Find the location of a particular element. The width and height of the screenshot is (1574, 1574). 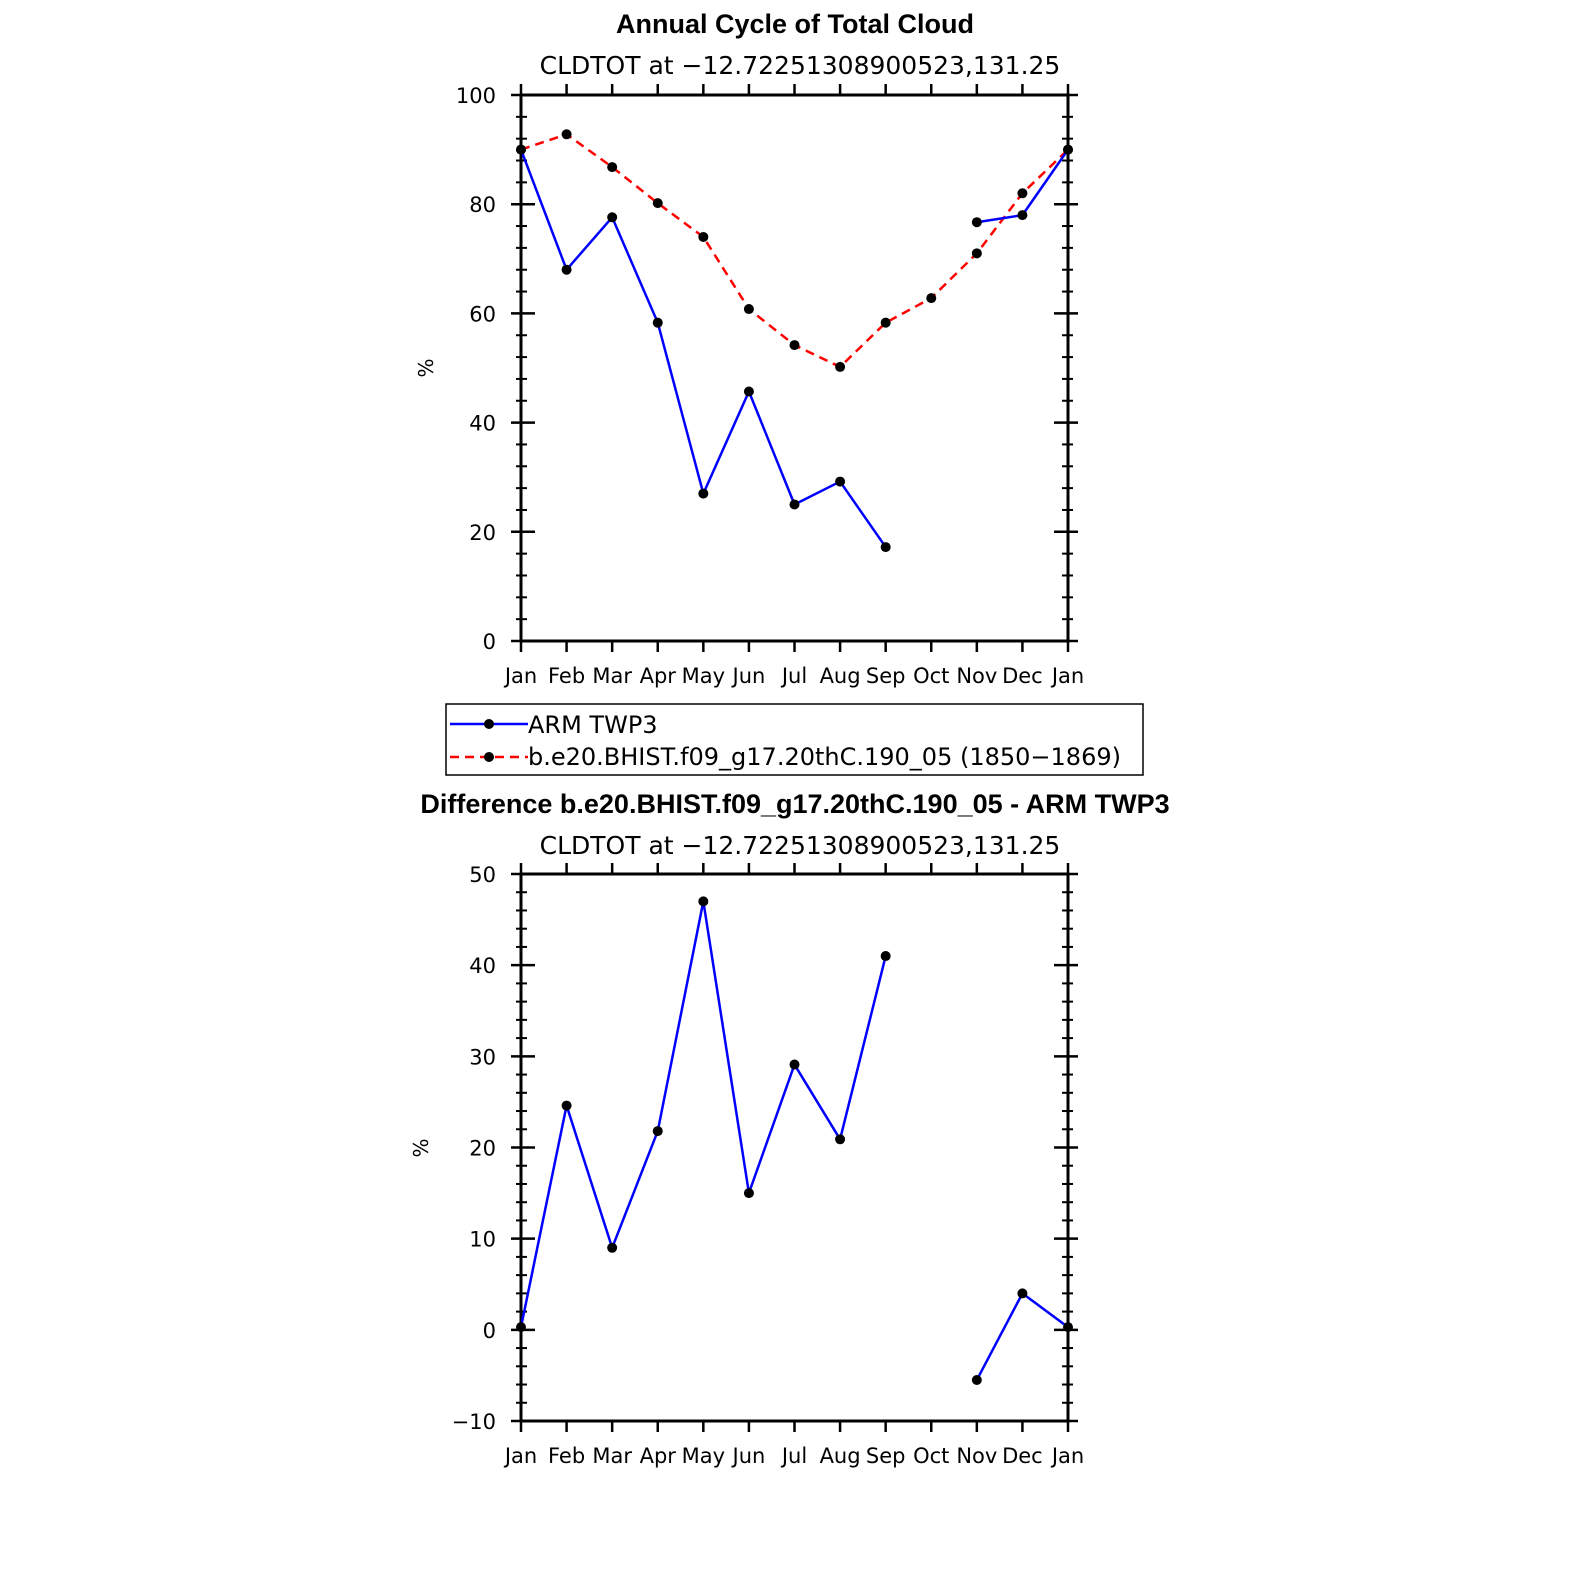

y-tick-label: 30 is located at coordinates (482, 1057).